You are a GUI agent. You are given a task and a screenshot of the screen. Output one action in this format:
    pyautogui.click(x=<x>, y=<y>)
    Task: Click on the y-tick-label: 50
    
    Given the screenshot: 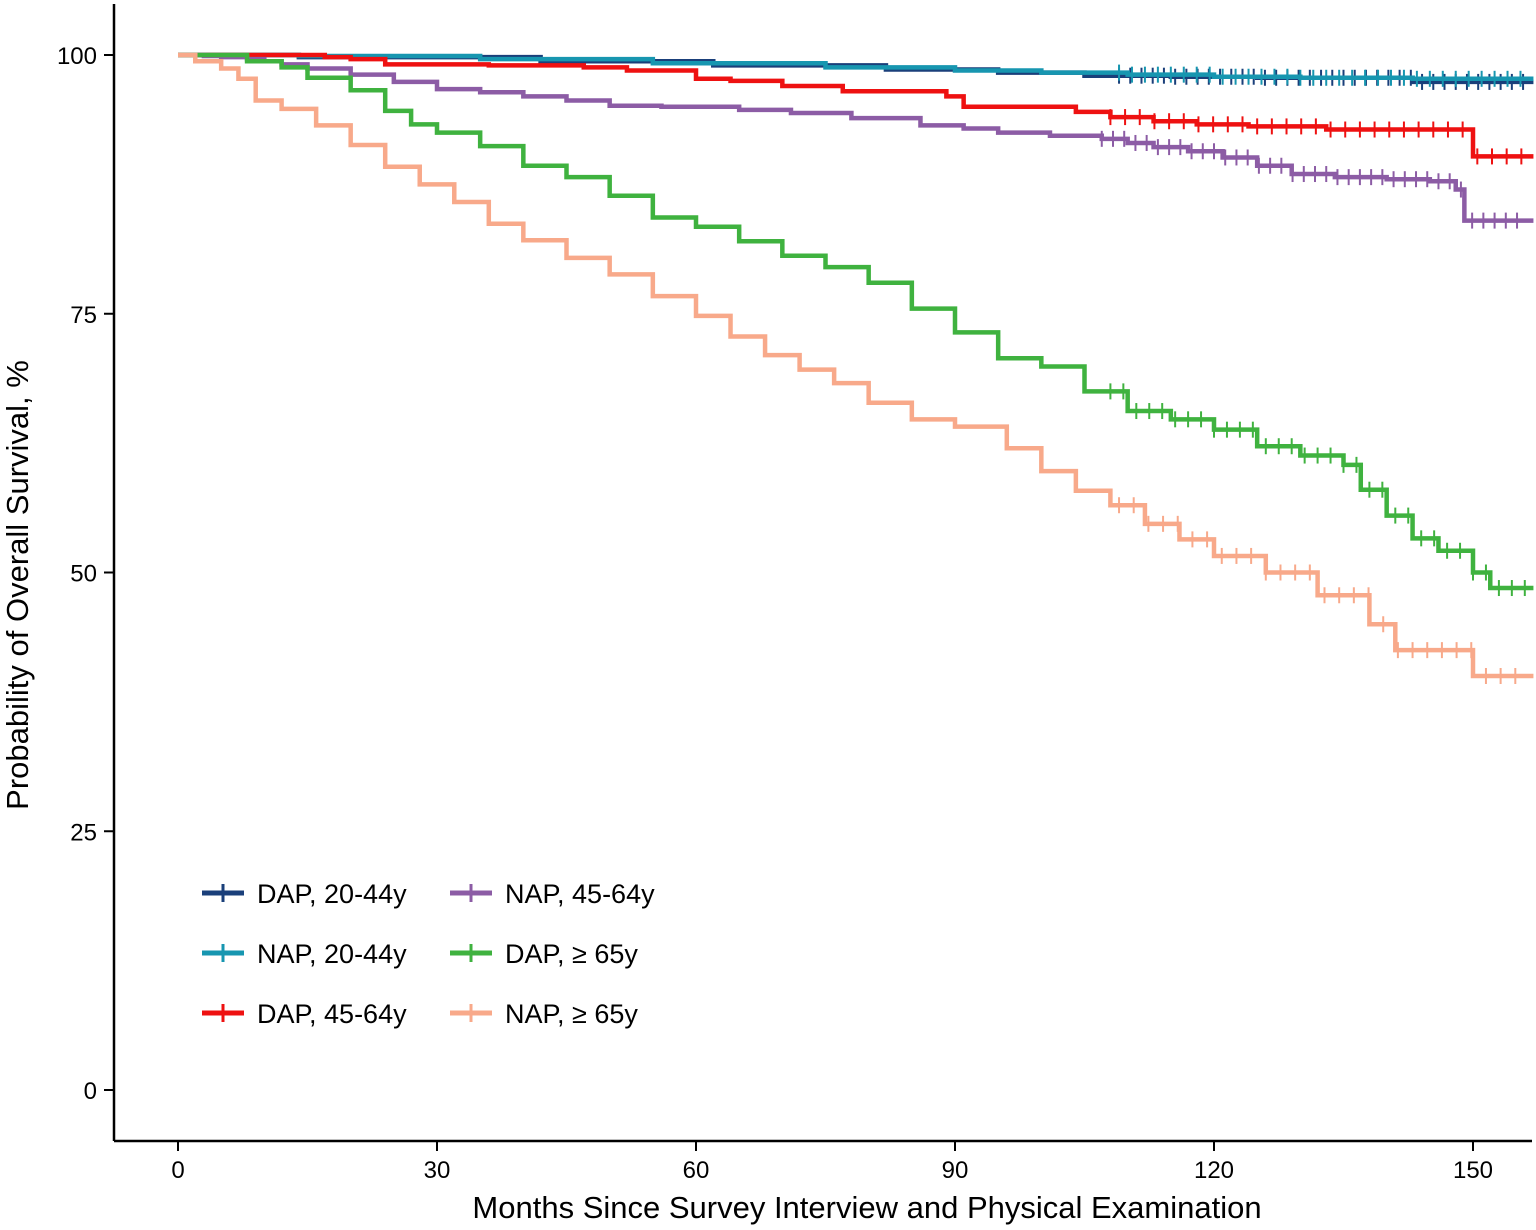 What is the action you would take?
    pyautogui.click(x=83, y=574)
    